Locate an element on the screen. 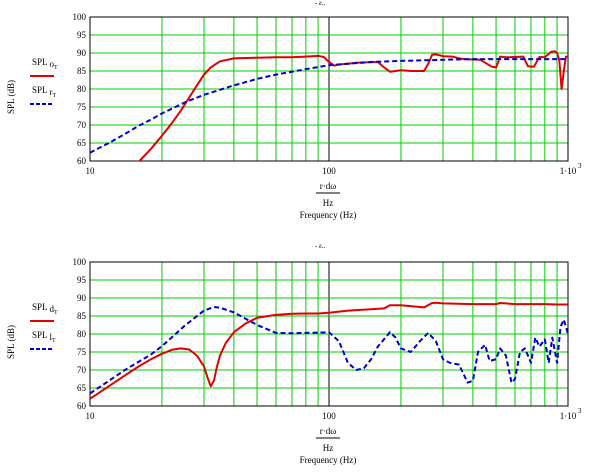 Image resolution: width=602 pixels, height=475 pixels. series-line-spl-l_t is located at coordinates (329, 350).